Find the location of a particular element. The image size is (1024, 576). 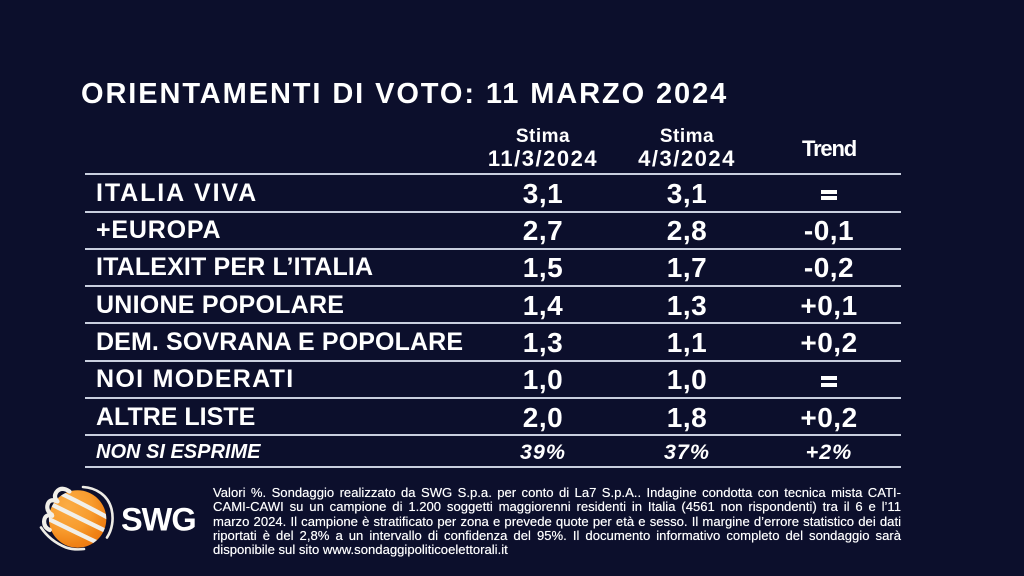

svg-text: SWG is located at coordinates (158, 520).